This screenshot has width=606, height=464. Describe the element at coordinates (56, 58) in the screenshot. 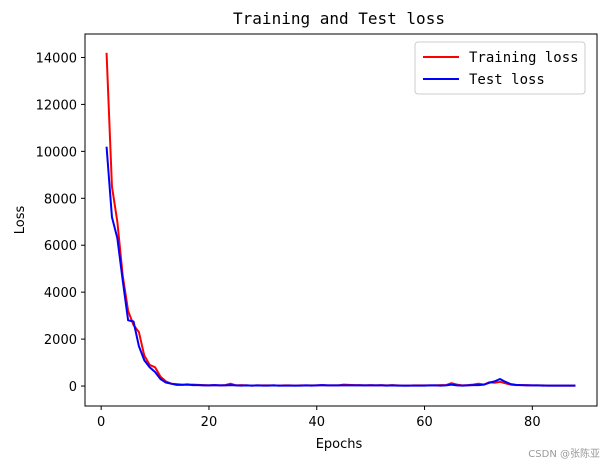

I see `y-tick-label: 14000` at that location.